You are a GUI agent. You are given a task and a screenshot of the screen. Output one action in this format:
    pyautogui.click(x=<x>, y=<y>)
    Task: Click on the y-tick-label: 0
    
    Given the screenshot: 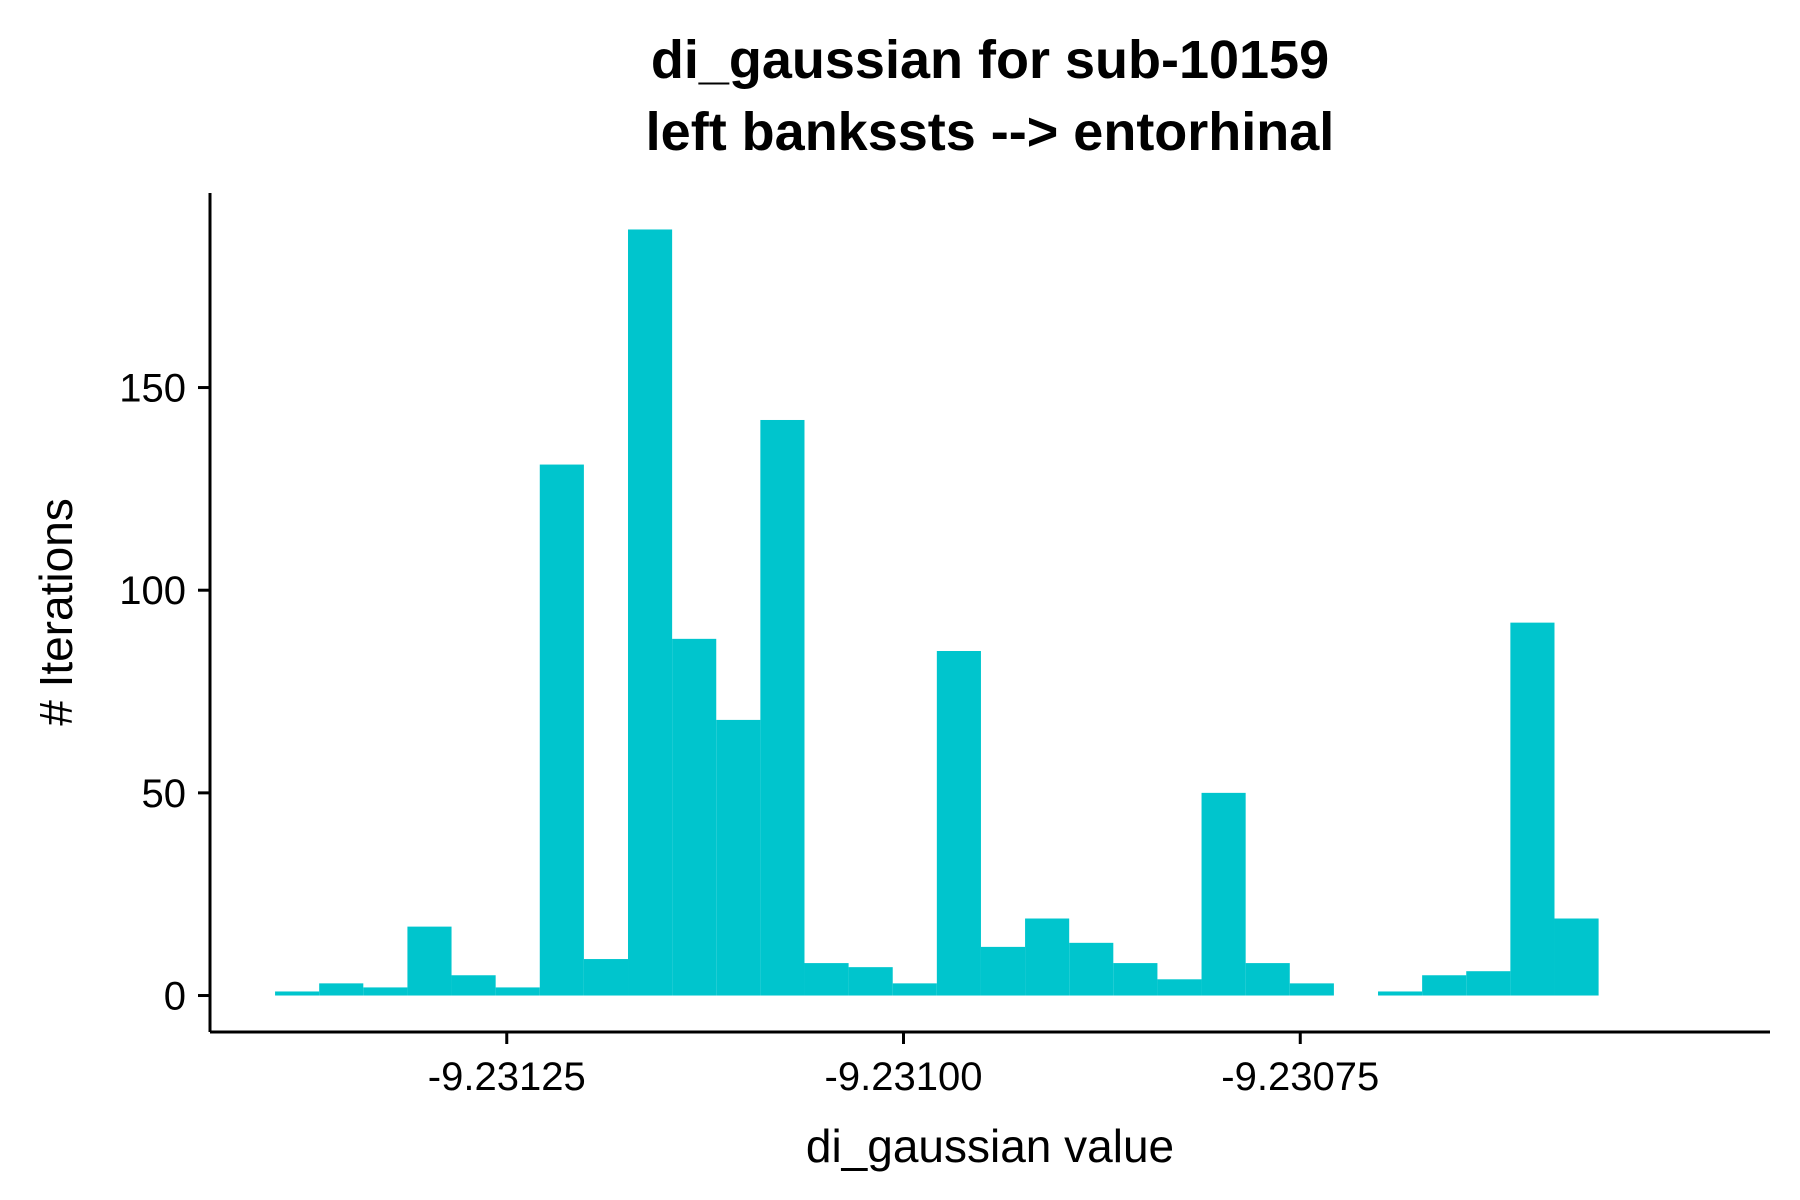 What is the action you would take?
    pyautogui.click(x=175, y=997)
    